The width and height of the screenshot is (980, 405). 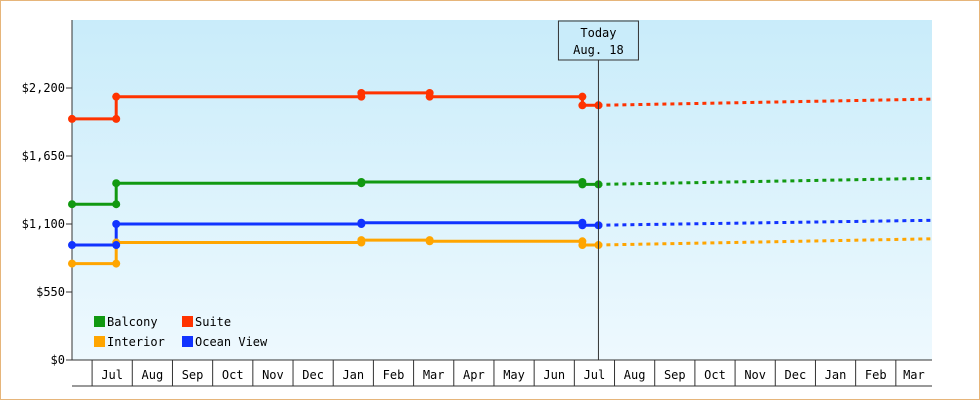 What do you see at coordinates (43, 88) in the screenshot?
I see `y-tick-label: $2,200` at bounding box center [43, 88].